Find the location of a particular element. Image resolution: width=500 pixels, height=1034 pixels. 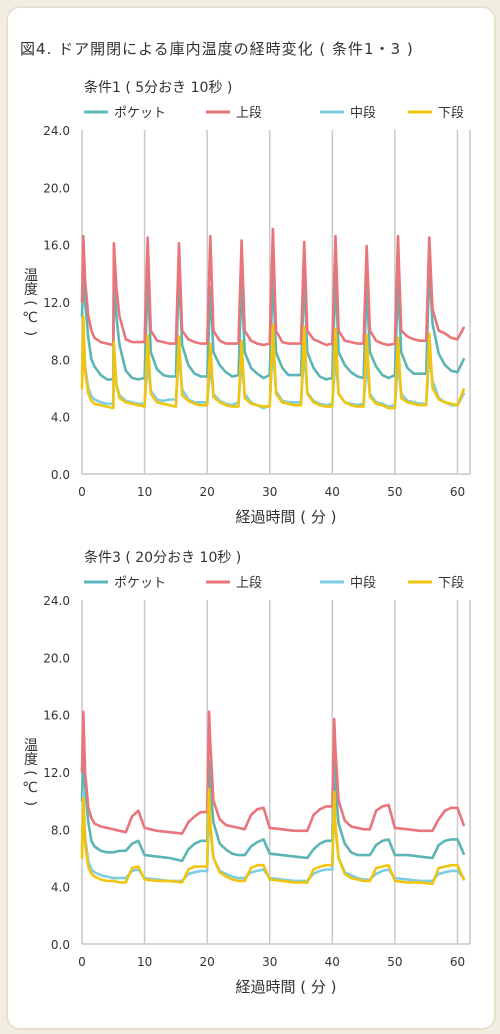

figure-title: 図4. ドア開閉による庫内温度の経時変化 ( 条件1・3 ) is located at coordinates (217, 49).